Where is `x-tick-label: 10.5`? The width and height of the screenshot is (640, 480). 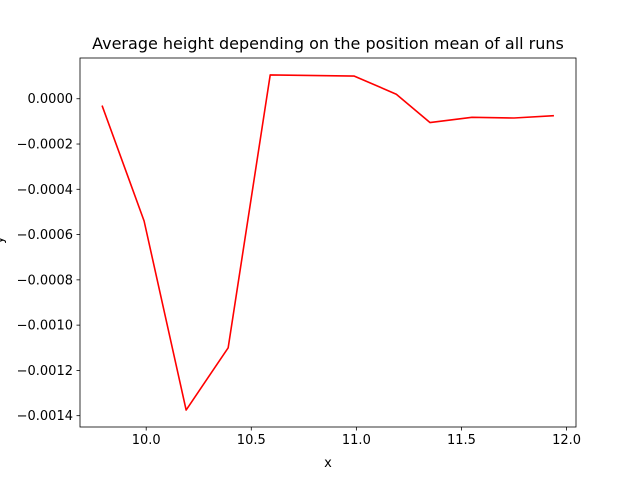
x-tick-label: 10.5 is located at coordinates (251, 440).